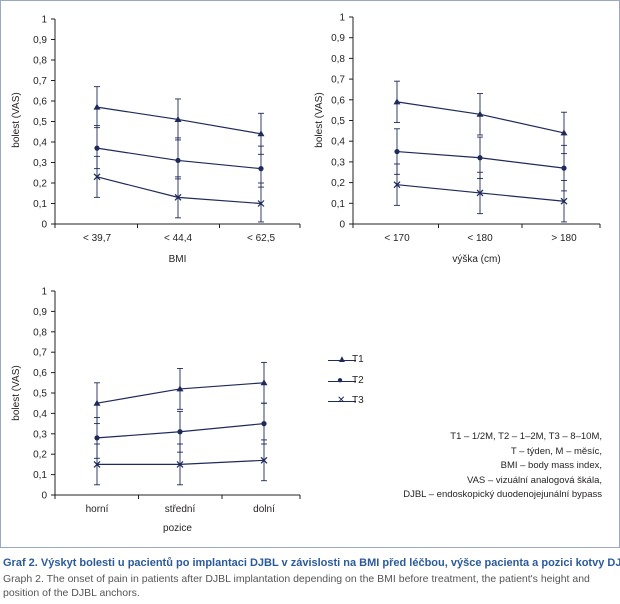 The width and height of the screenshot is (620, 604). What do you see at coordinates (358, 400) in the screenshot?
I see `legend-label-t3: T3` at bounding box center [358, 400].